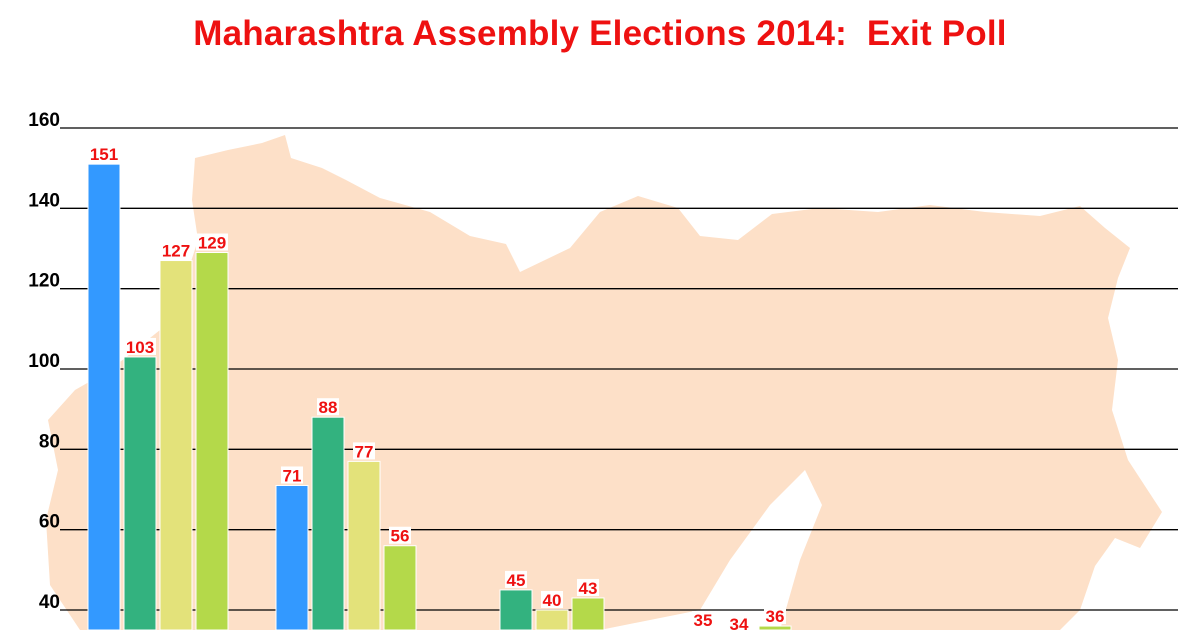  What do you see at coordinates (44, 120) in the screenshot?
I see `y-tick-label: 160` at bounding box center [44, 120].